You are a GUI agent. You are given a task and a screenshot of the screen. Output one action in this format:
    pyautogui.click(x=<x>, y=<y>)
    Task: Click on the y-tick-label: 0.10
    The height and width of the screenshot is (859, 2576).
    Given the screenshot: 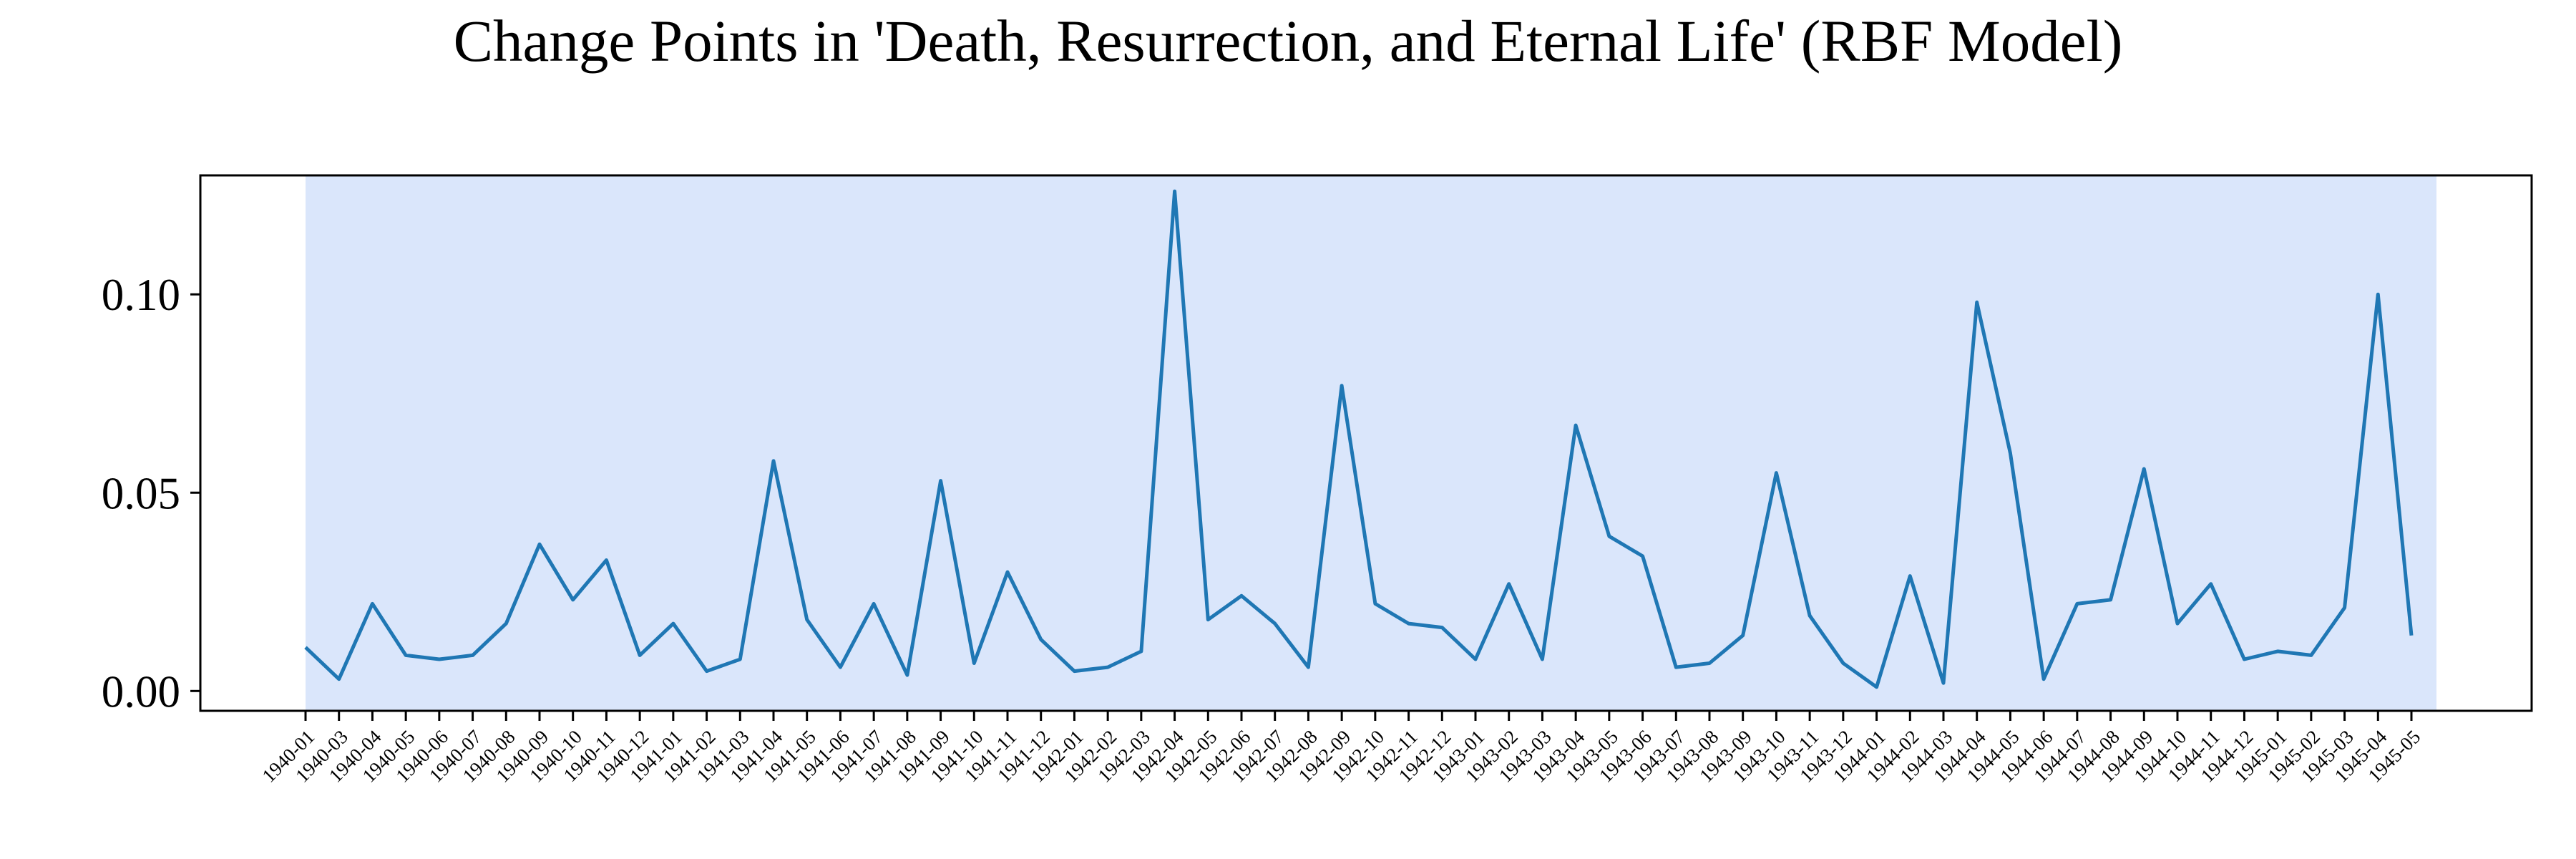 What is the action you would take?
    pyautogui.click(x=141, y=295)
    